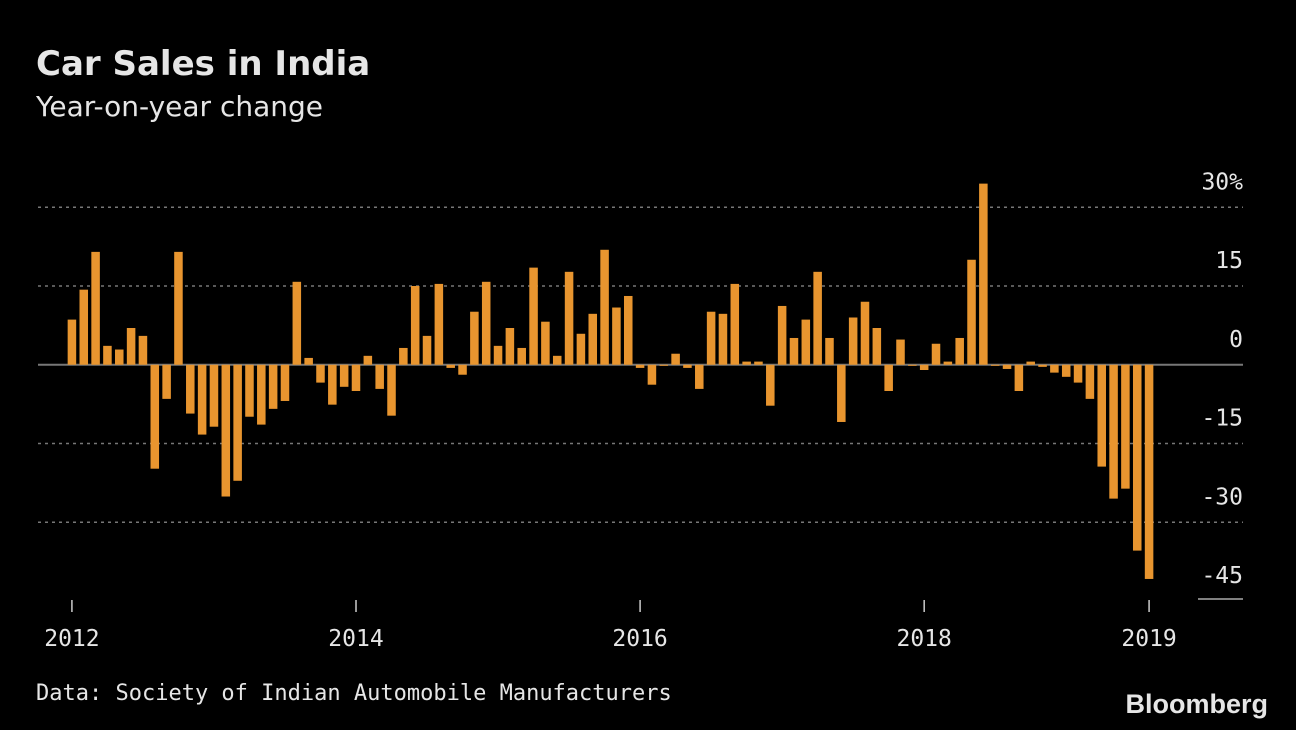  What do you see at coordinates (639, 639) in the screenshot?
I see `x-tick-label: 2016` at bounding box center [639, 639].